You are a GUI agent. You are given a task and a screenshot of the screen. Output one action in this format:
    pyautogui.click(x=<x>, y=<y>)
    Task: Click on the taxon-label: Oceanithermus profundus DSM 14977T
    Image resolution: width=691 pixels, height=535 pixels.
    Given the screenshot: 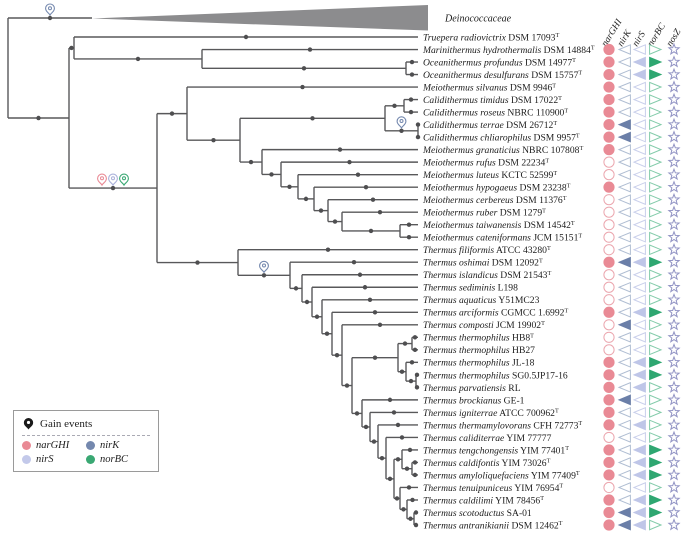 What is the action you would take?
    pyautogui.click(x=499, y=62)
    